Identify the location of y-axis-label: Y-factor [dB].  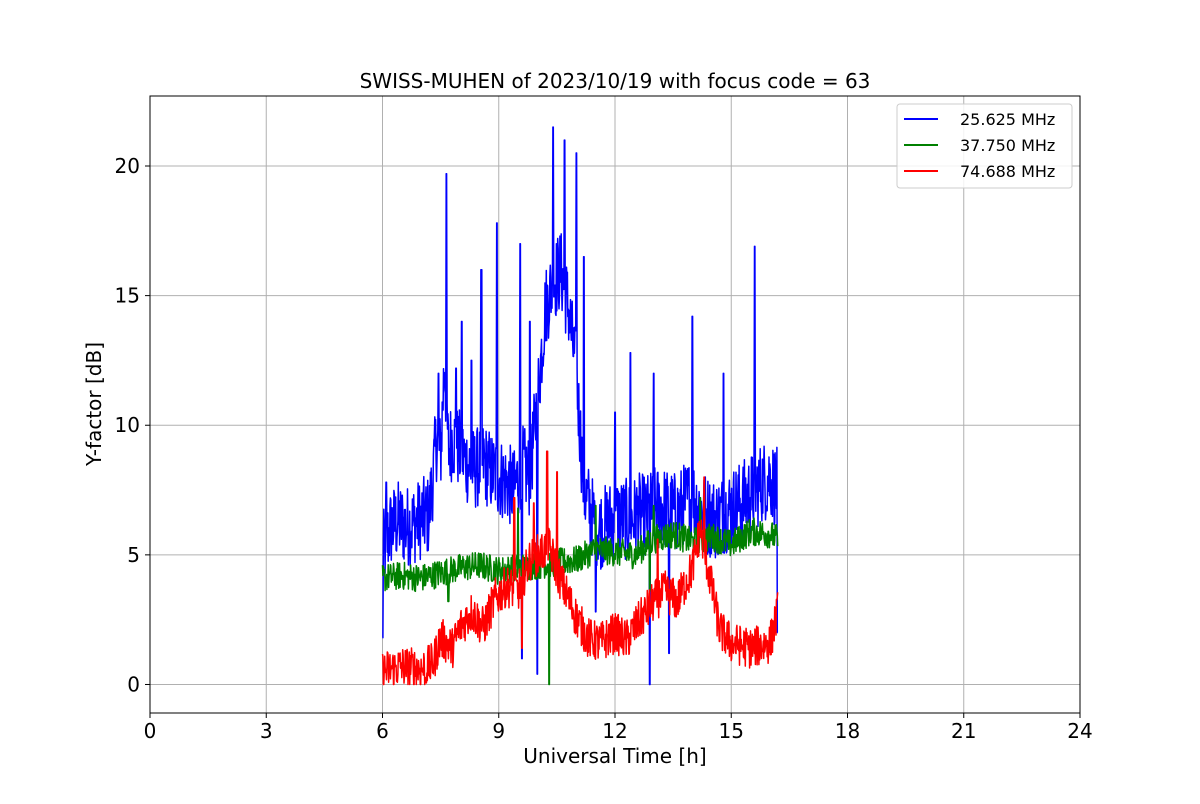
(94, 404).